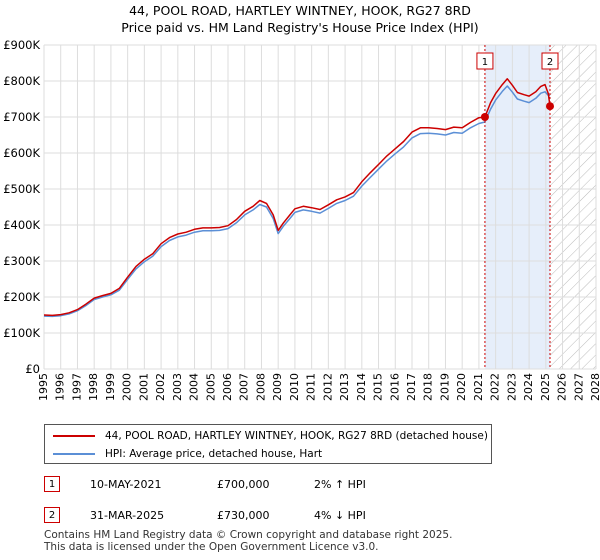  What do you see at coordinates (21, 261) in the screenshot?
I see `y-tick-label: £300K` at bounding box center [21, 261].